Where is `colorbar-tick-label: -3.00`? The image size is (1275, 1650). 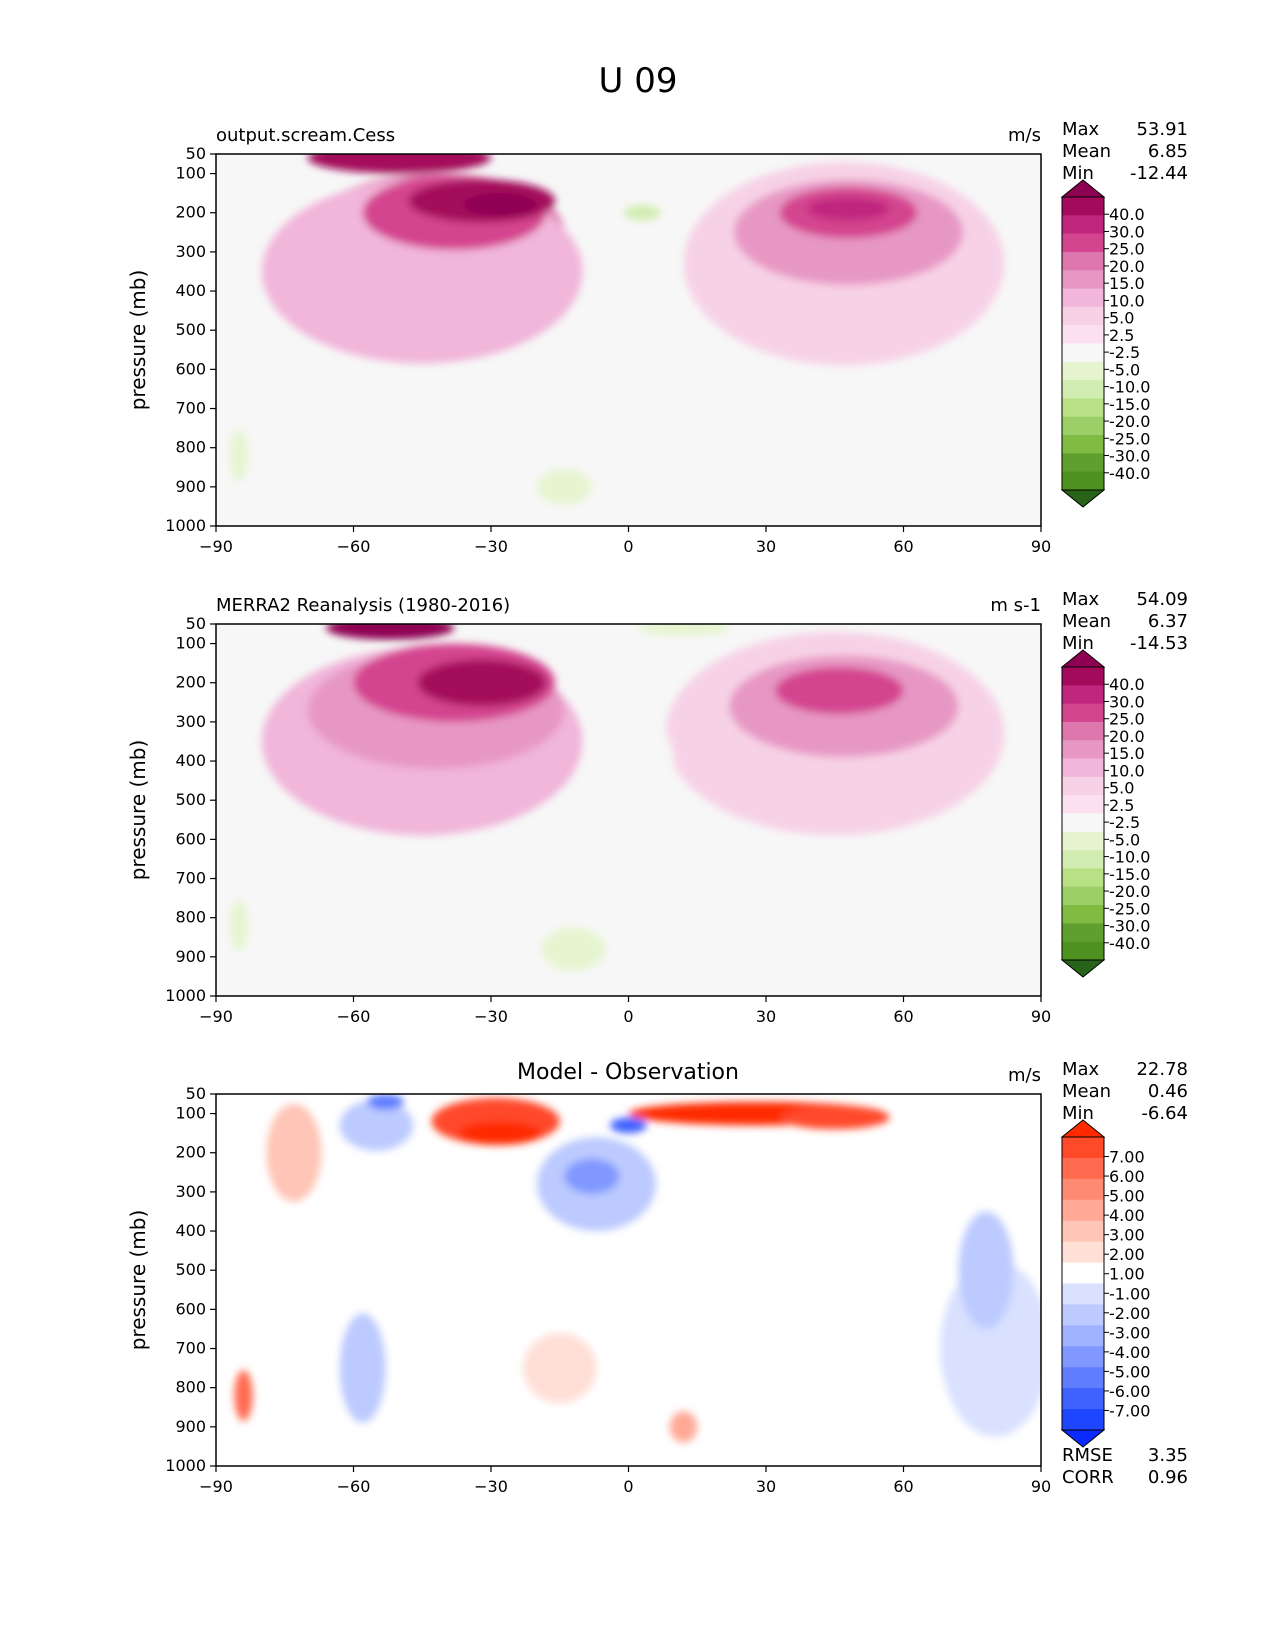 colorbar-tick-label: -3.00 is located at coordinates (1129, 1332).